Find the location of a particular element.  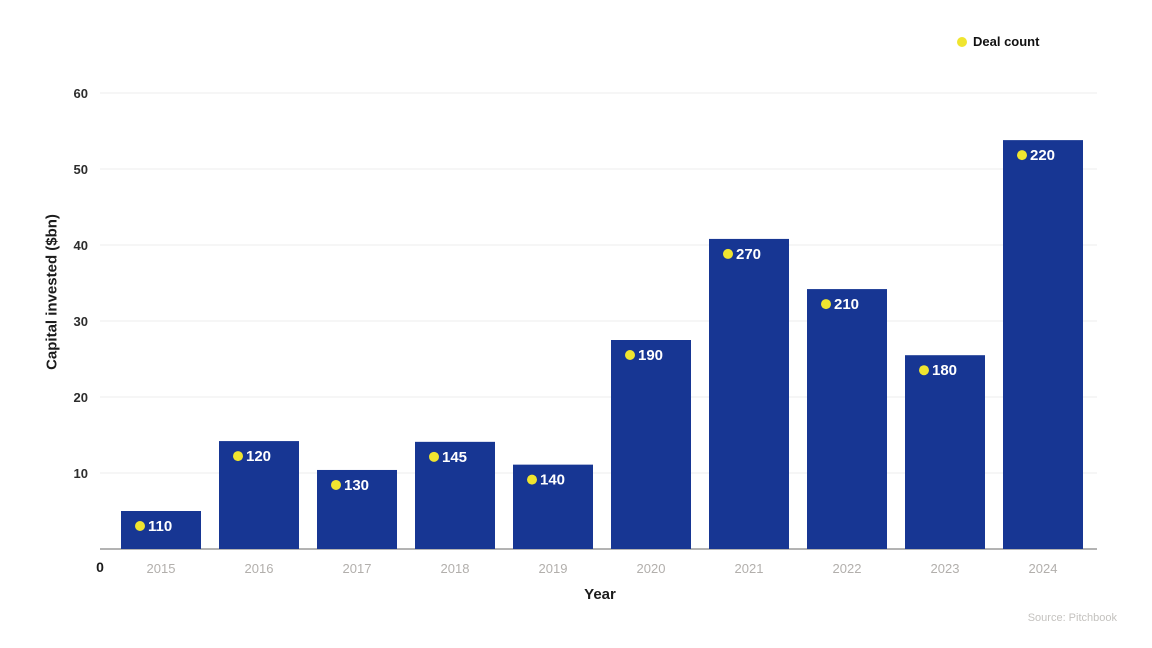

deal-count-dot-2019 is located at coordinates (532, 479).